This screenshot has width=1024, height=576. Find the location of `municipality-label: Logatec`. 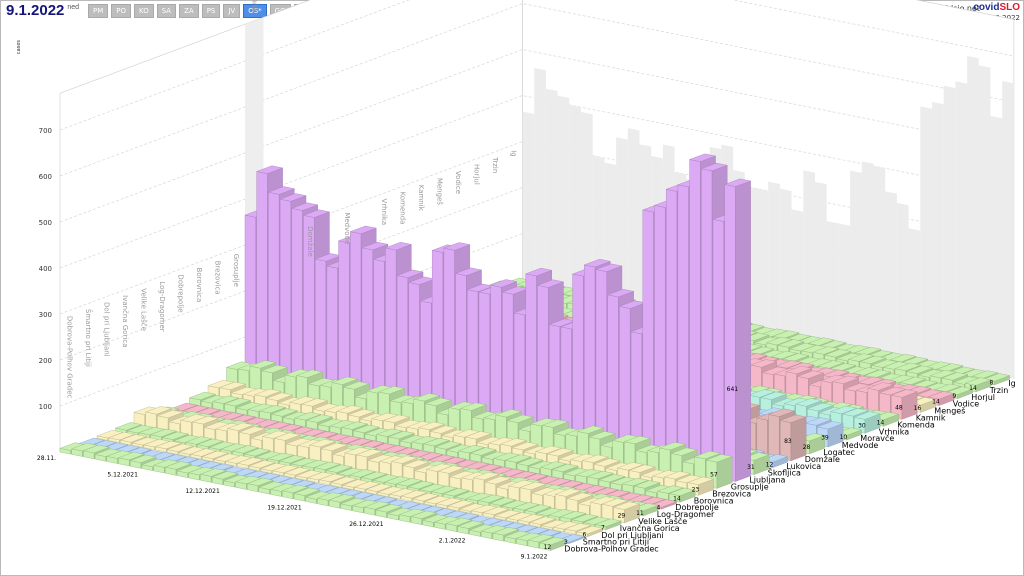

municipality-label: Logatec is located at coordinates (839, 452).